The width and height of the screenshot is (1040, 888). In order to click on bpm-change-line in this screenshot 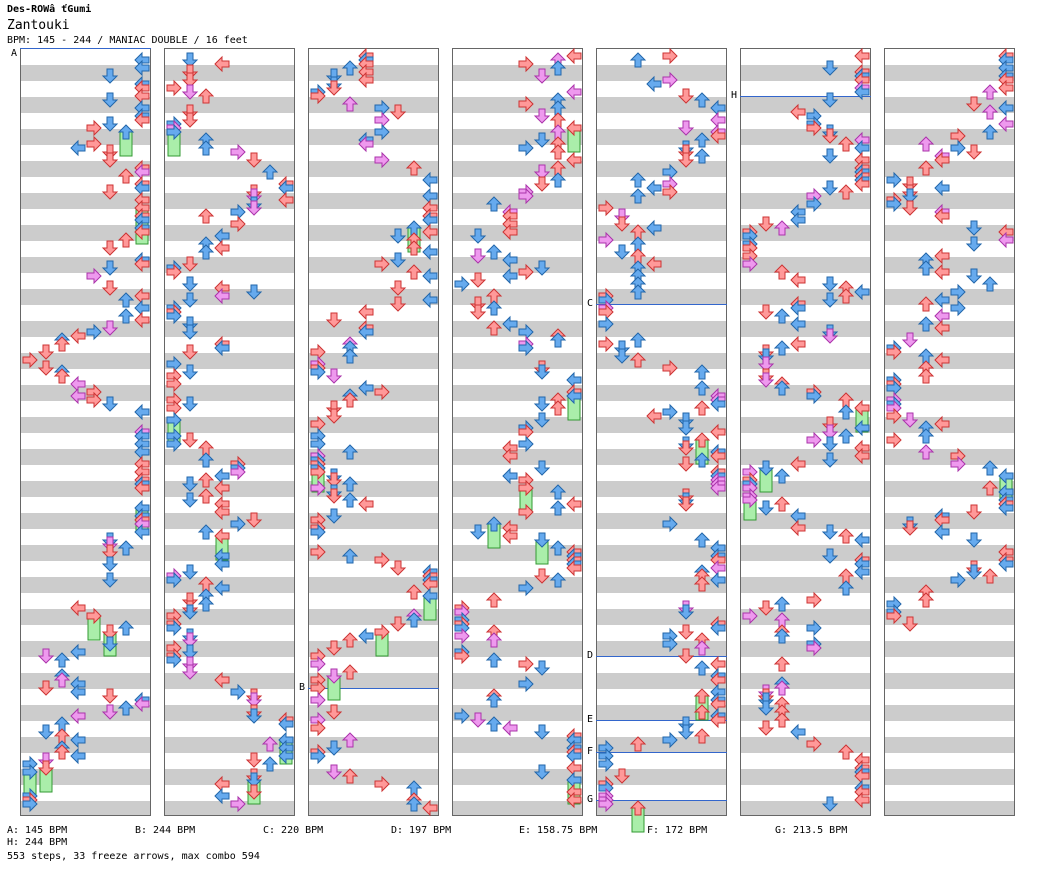, I will do `click(661, 752)`.